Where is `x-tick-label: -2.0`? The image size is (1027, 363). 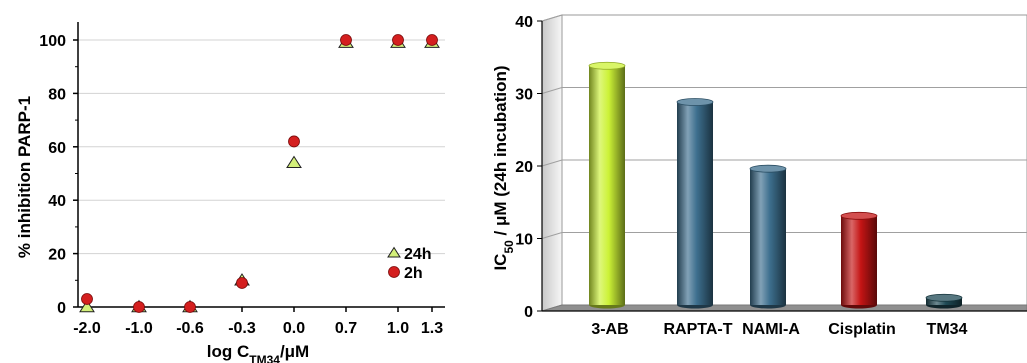 x-tick-label: -2.0 is located at coordinates (87, 328).